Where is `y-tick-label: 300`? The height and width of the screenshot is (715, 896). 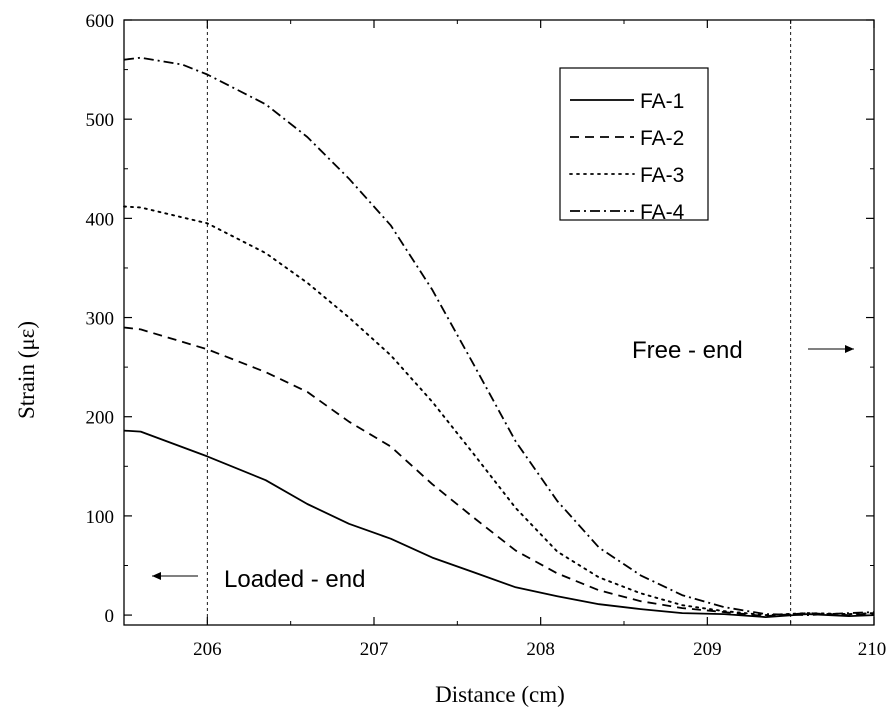
y-tick-label: 300 is located at coordinates (100, 319).